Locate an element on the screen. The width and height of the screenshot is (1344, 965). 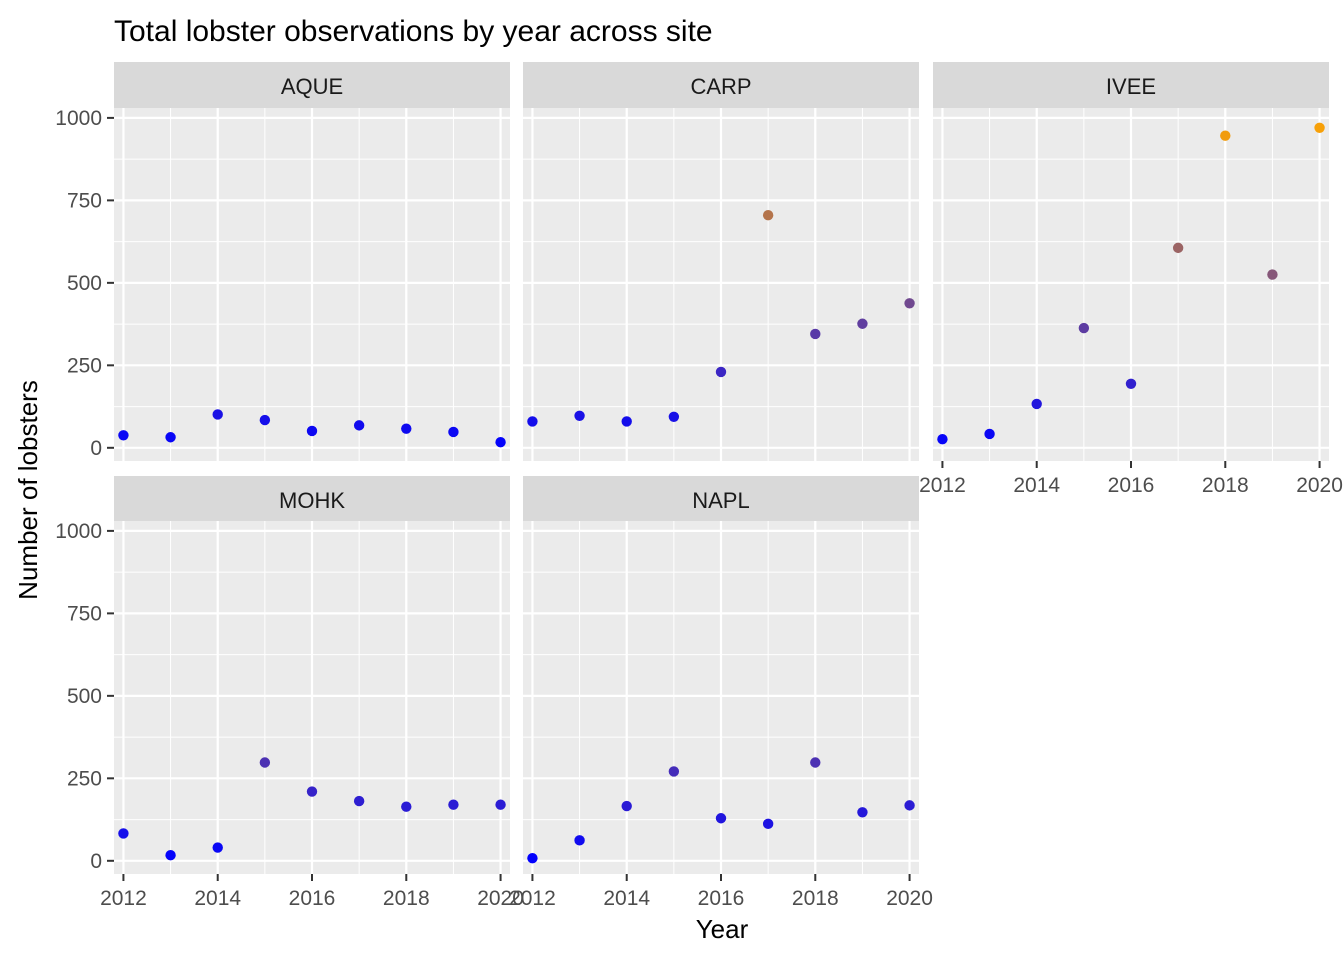
data-point-mohk-2019 is located at coordinates (453, 804).